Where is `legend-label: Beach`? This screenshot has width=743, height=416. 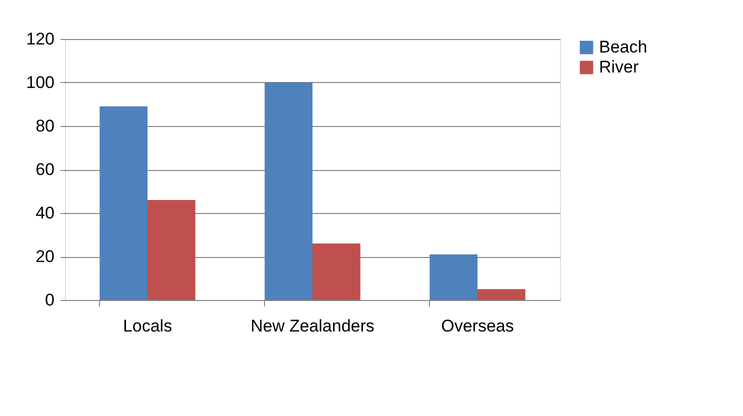 legend-label: Beach is located at coordinates (623, 47).